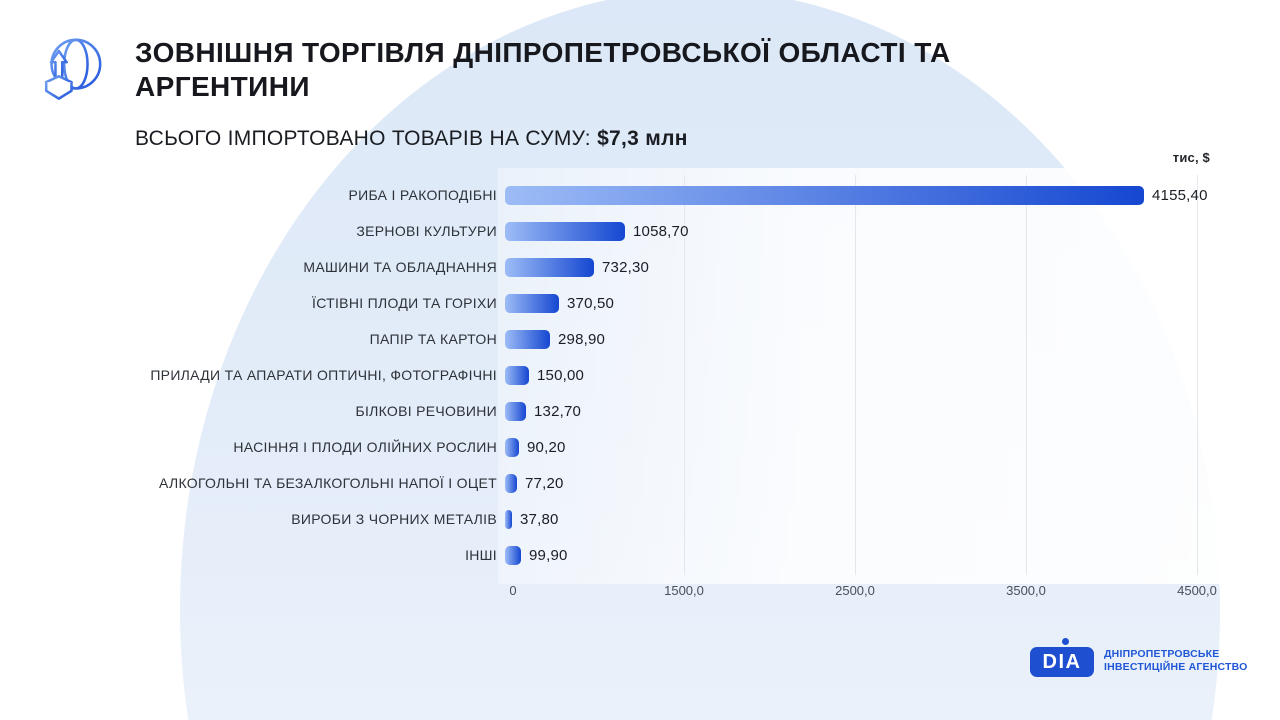  What do you see at coordinates (539, 519) in the screenshot?
I see `value-label: 37,80` at bounding box center [539, 519].